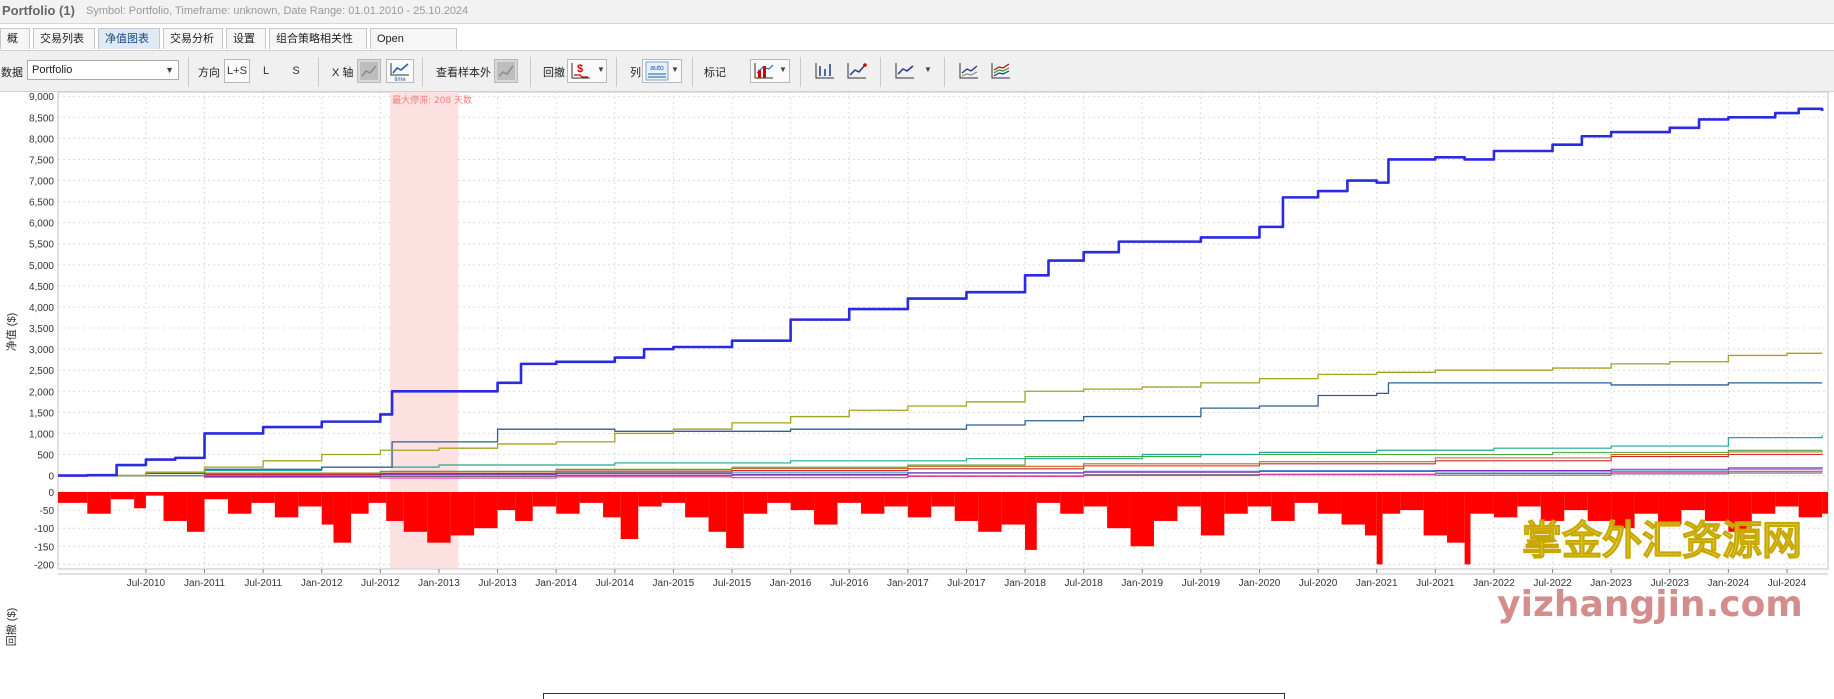 The image size is (1834, 699). Describe the element at coordinates (1001, 71) in the screenshot. I see `multi-series-button` at that location.